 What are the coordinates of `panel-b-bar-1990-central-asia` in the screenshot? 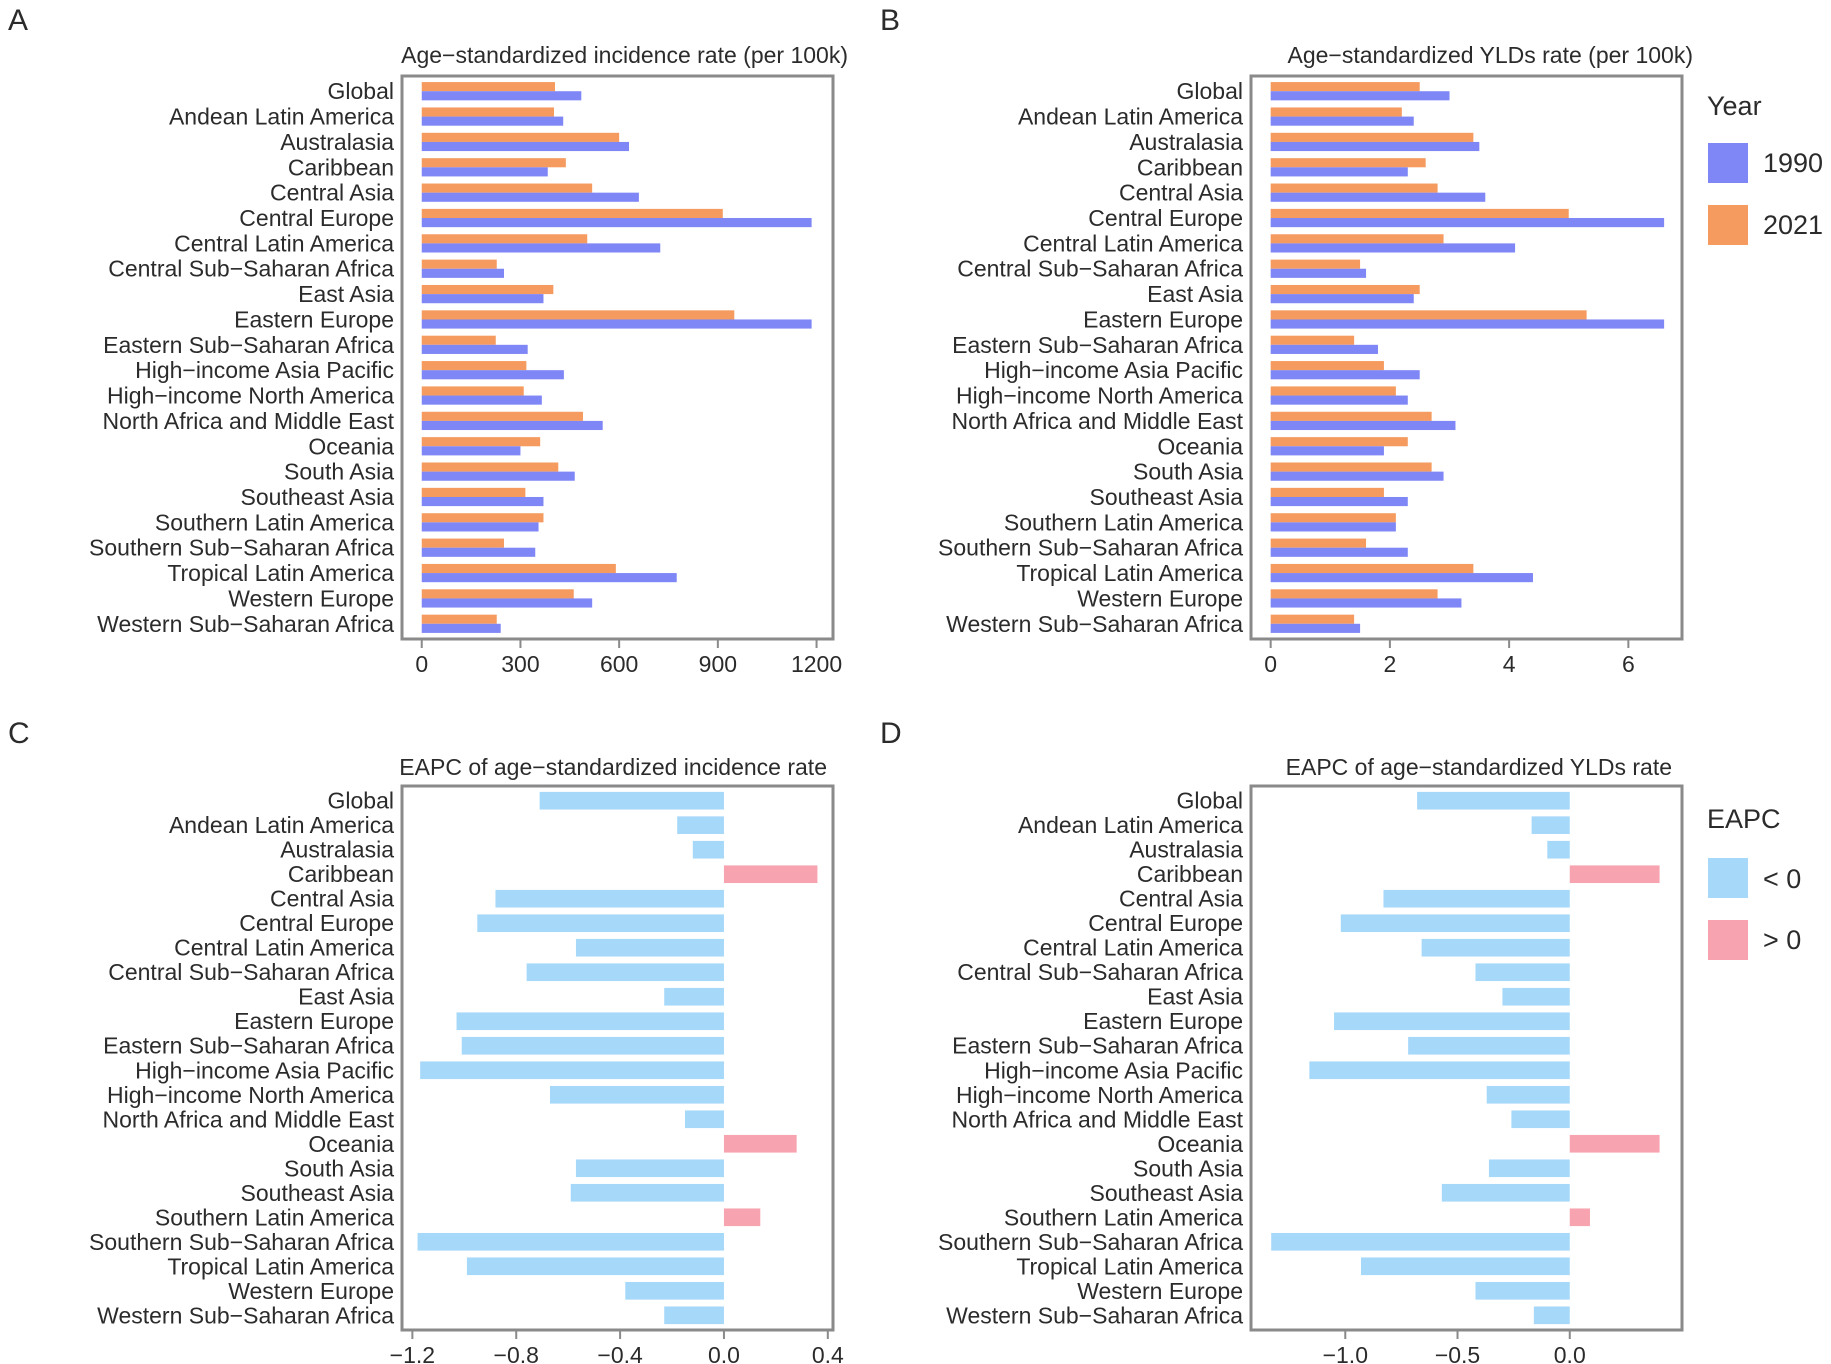 It's located at (1378, 197).